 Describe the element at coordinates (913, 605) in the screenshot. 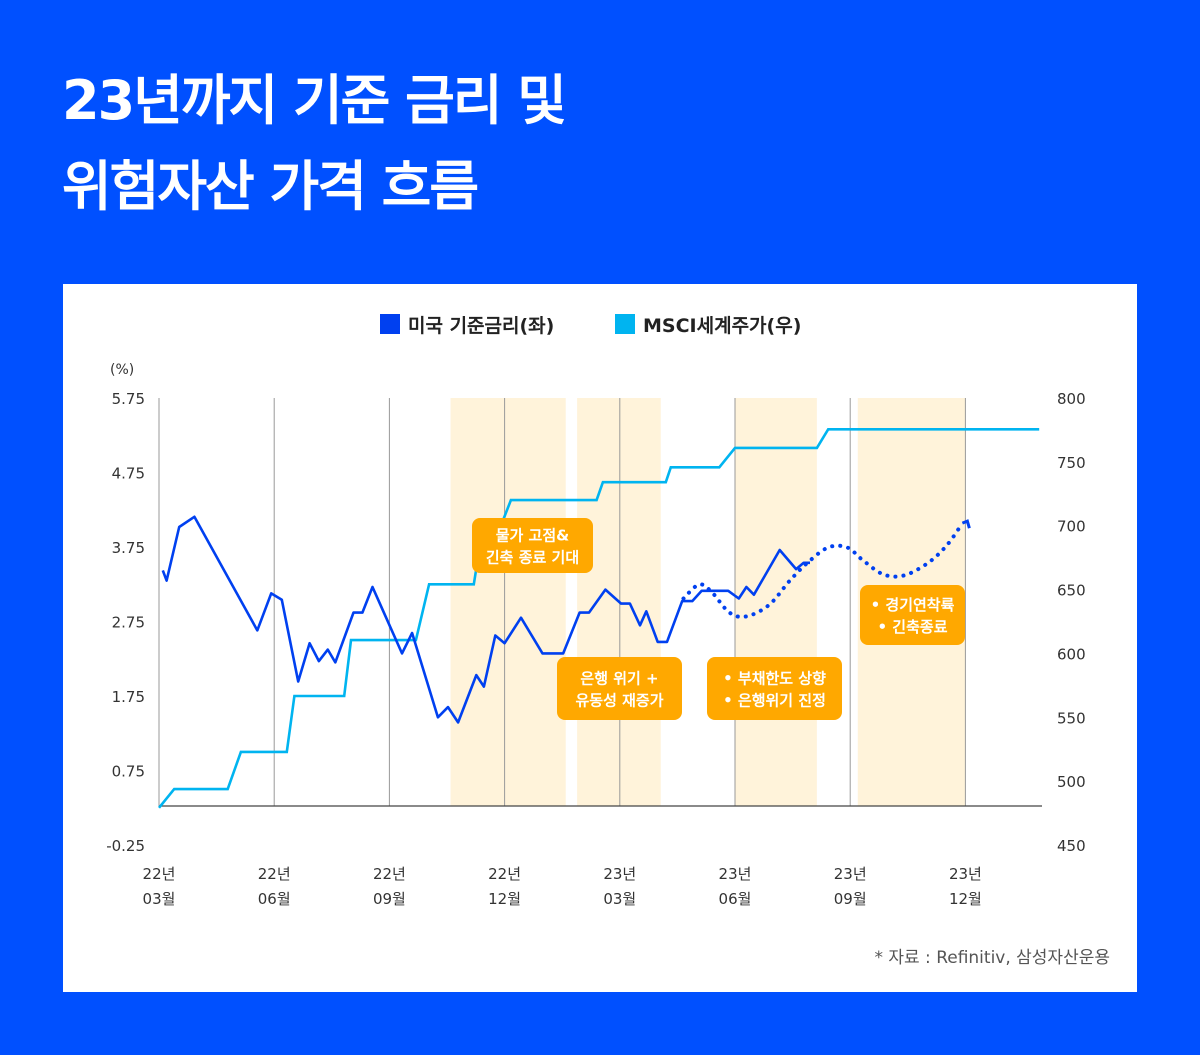

I see `annotation-text: • 경기연착륙` at that location.